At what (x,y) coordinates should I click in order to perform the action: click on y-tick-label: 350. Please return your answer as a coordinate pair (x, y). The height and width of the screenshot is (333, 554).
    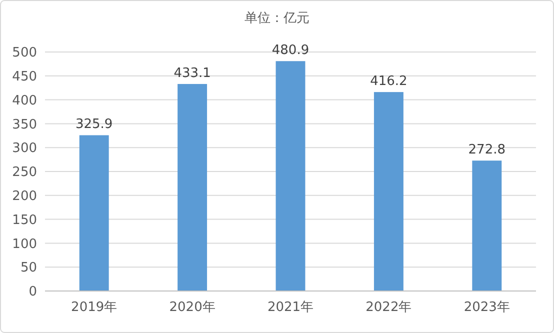
    Looking at the image, I should click on (24, 124).